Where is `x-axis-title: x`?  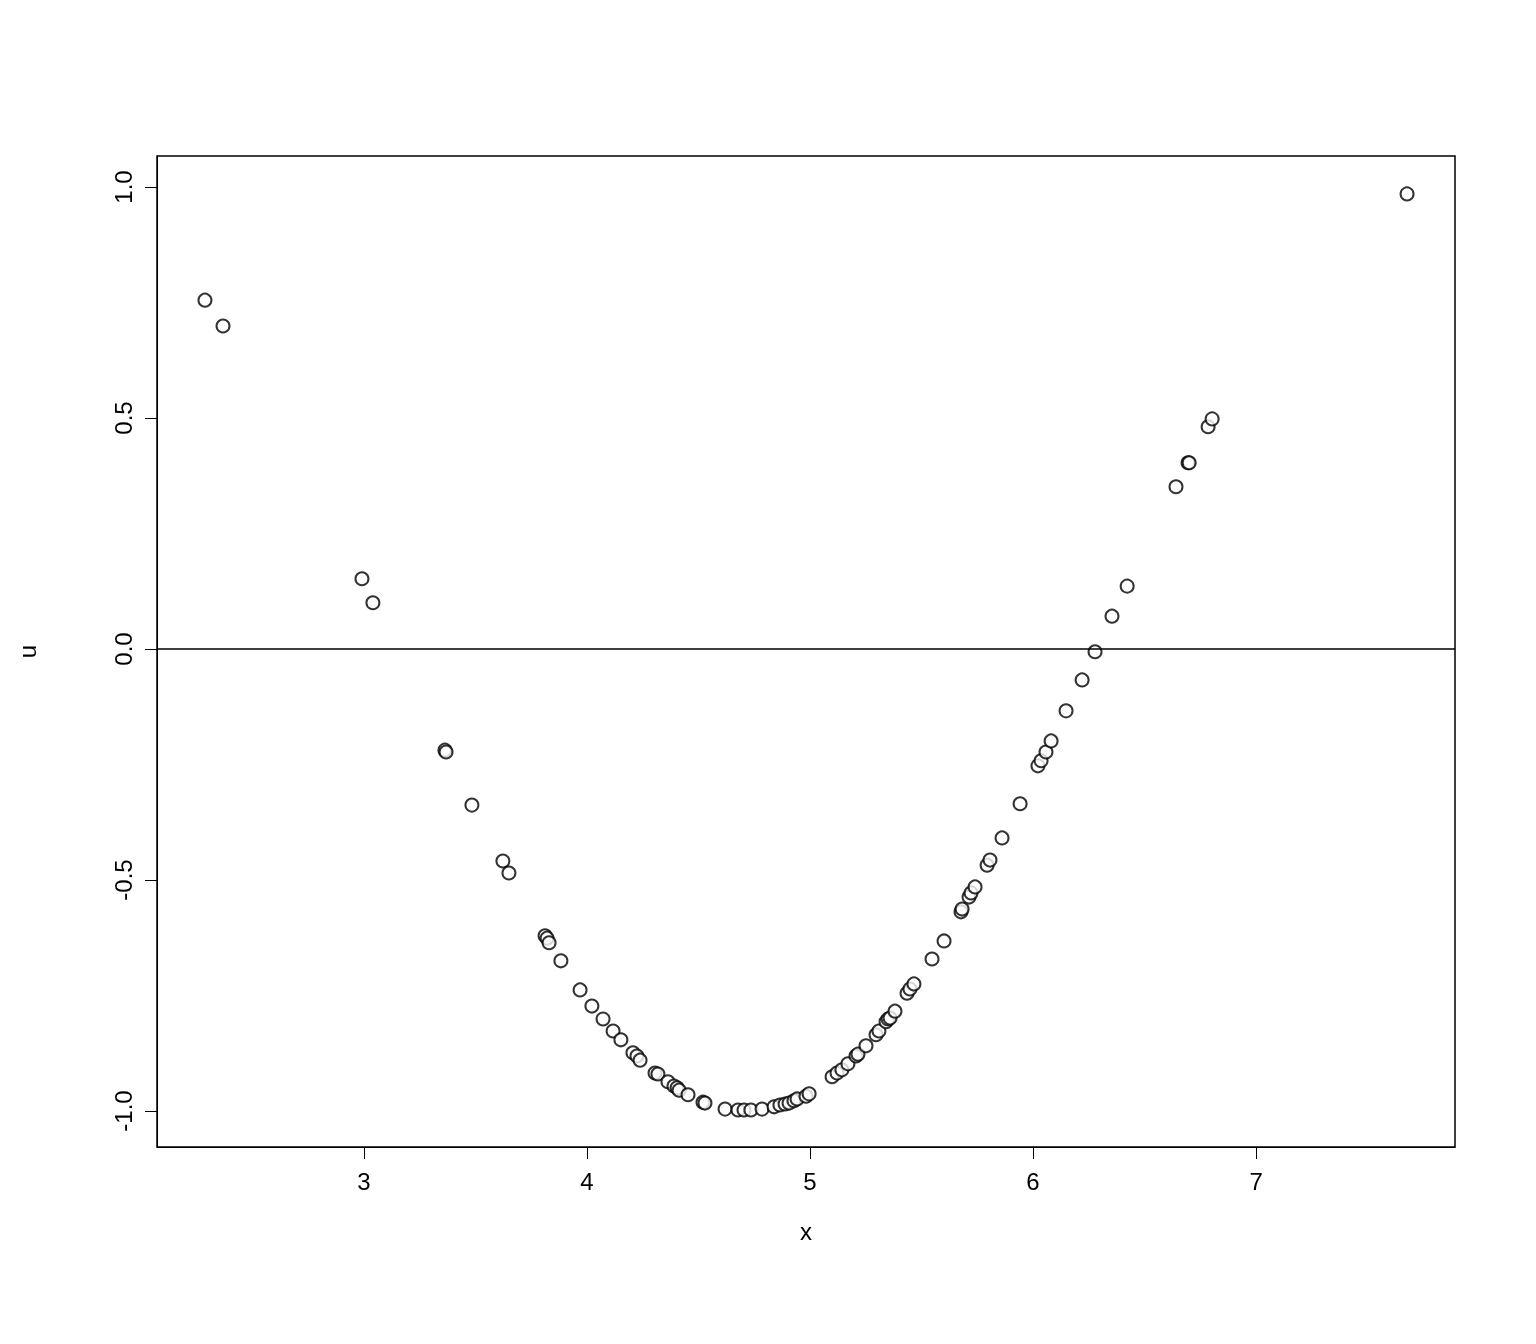 x-axis-title: x is located at coordinates (806, 1231).